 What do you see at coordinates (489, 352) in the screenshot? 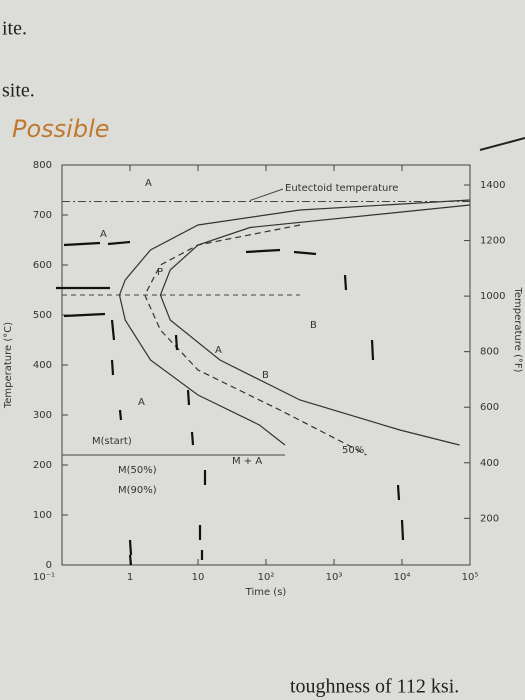
I see `y2-tick-label: 800` at bounding box center [489, 352].